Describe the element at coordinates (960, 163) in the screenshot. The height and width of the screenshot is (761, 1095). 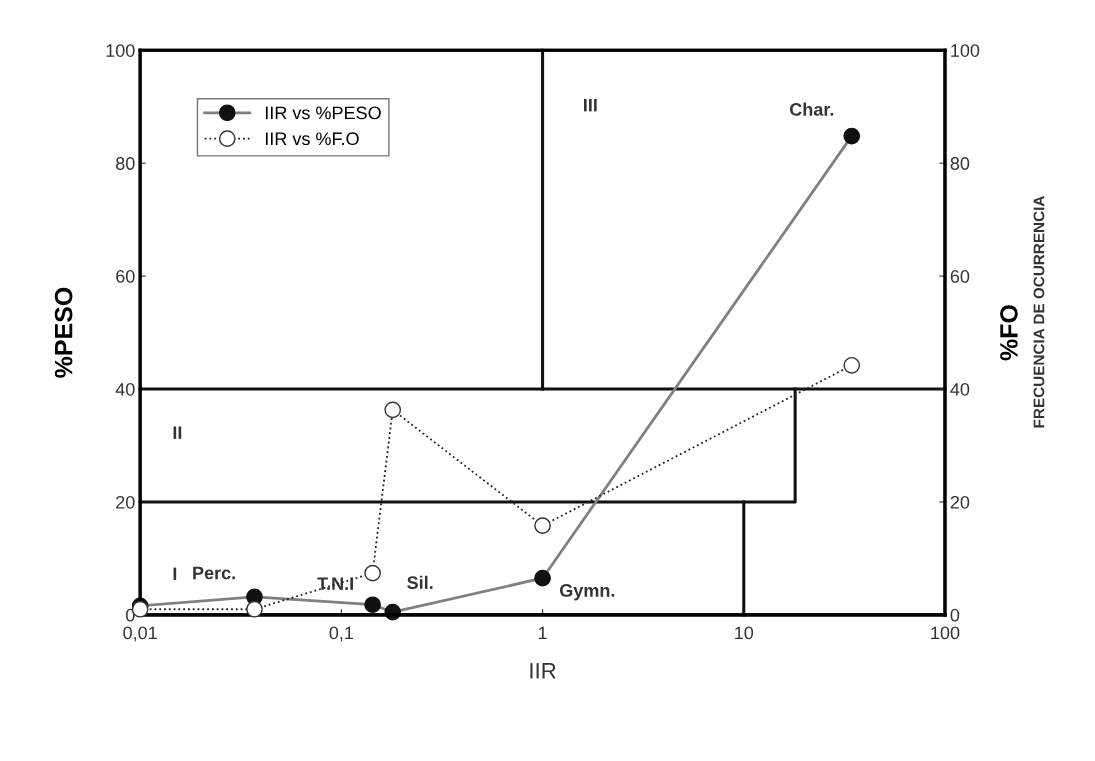
I see `y2-tick-label: 80` at that location.